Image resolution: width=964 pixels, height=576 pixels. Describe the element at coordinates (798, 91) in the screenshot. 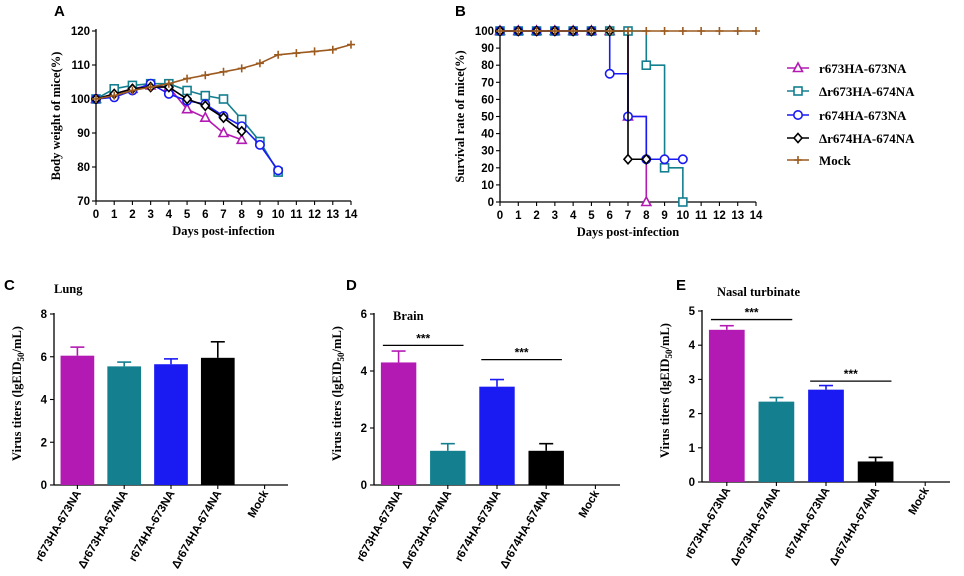

I see `legend-Δr673HA-674NA-marker` at that location.